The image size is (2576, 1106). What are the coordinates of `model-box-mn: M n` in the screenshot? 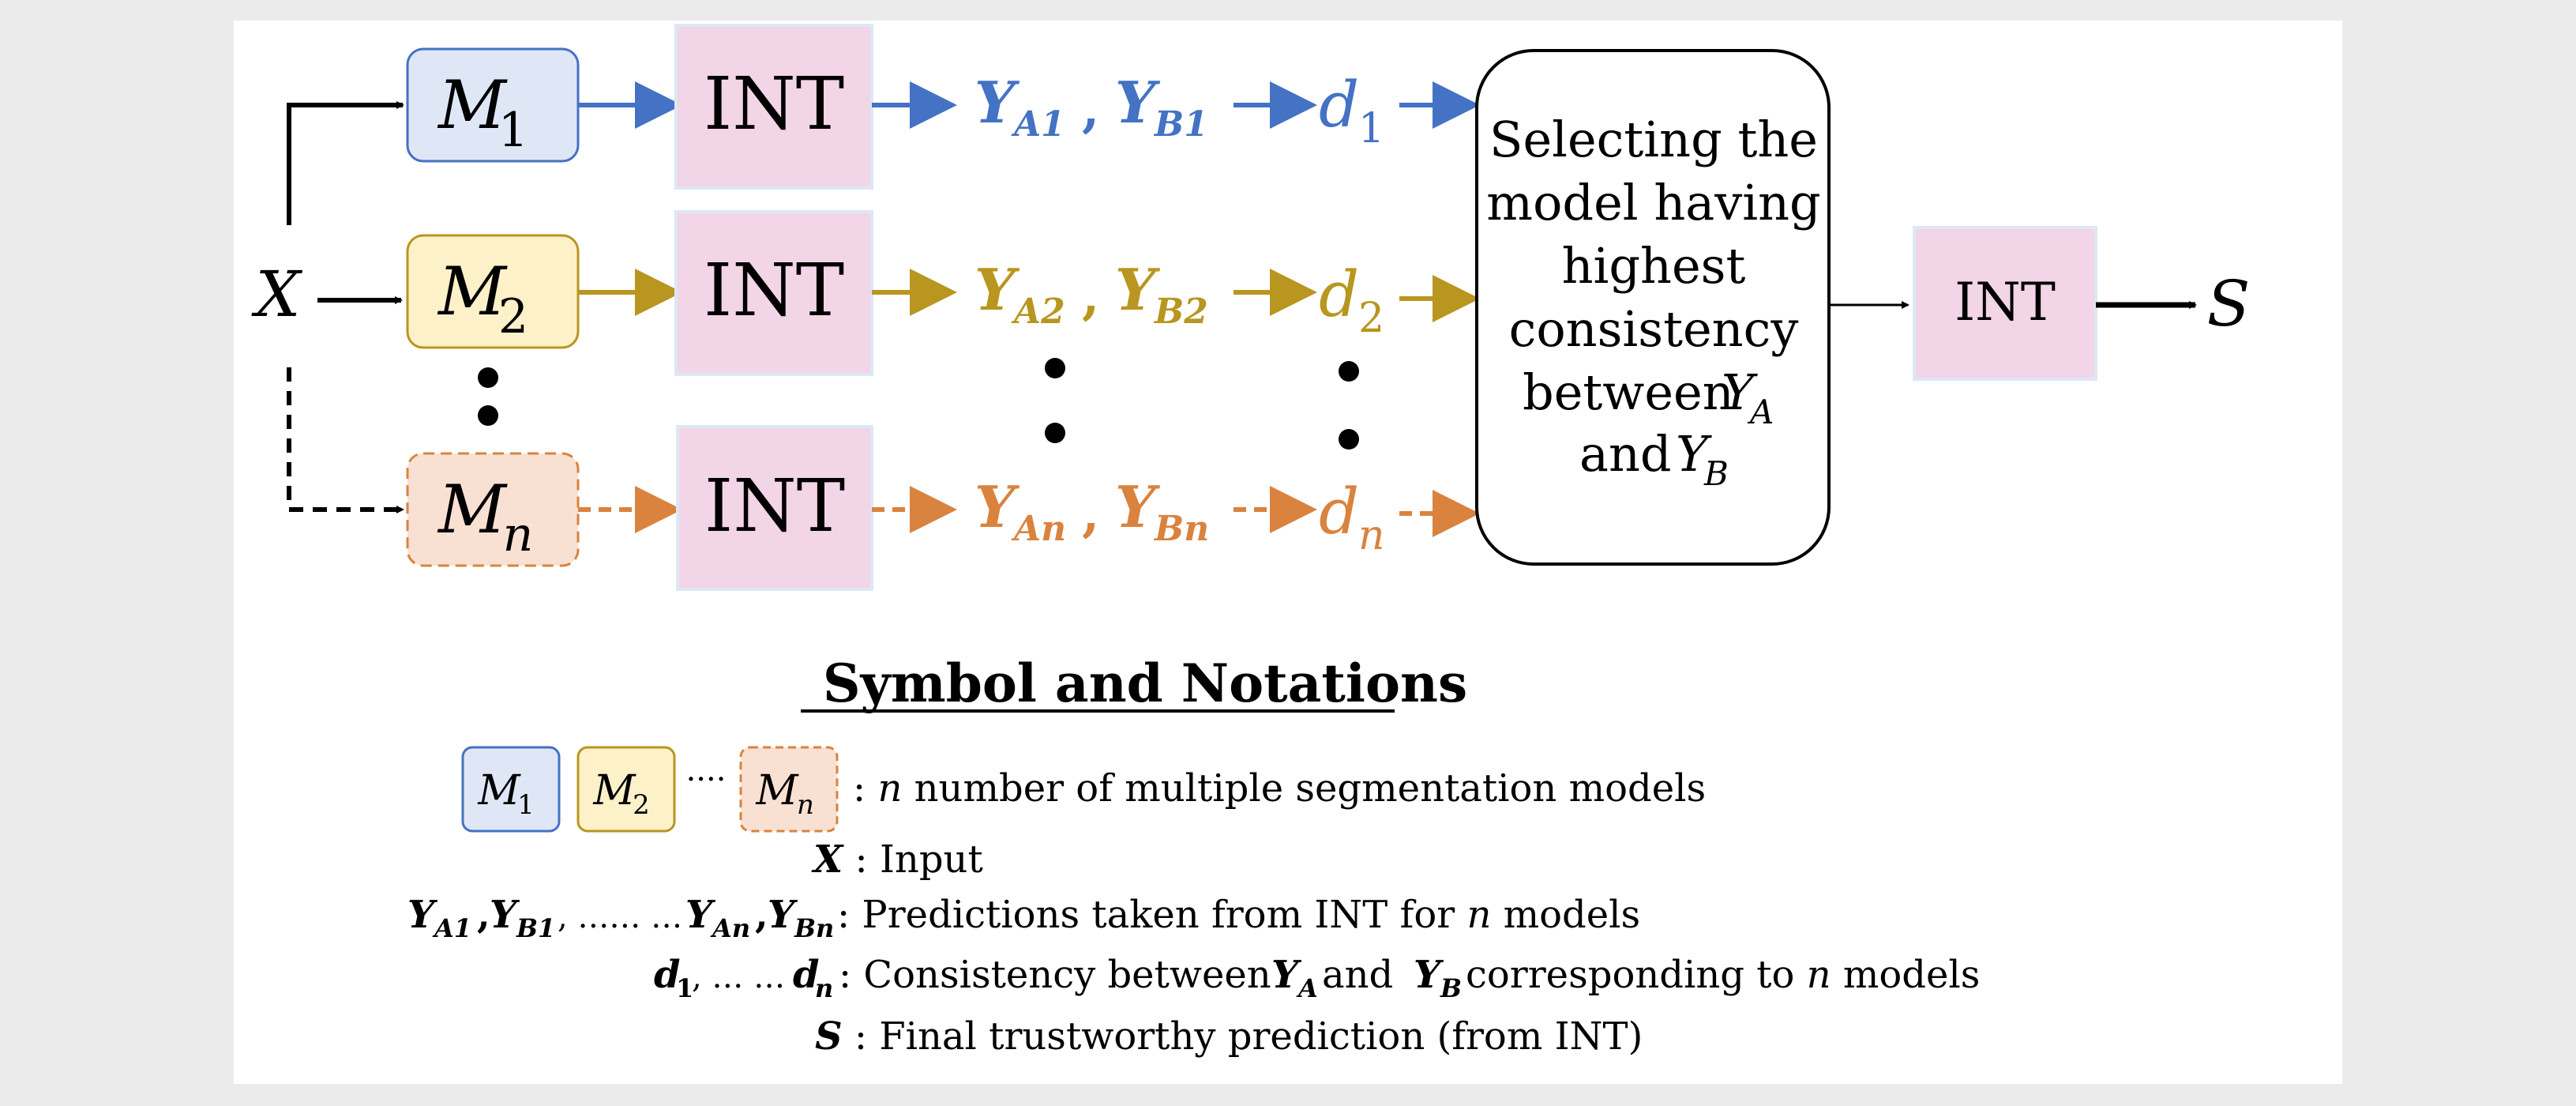 It's located at (493, 509).